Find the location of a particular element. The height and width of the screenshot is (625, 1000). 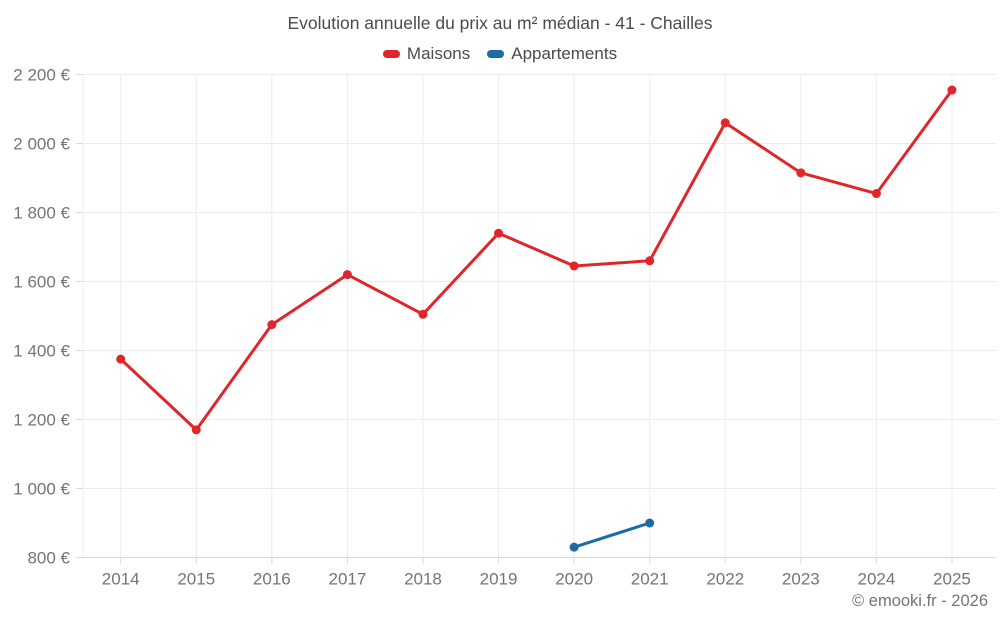

x-axis-label: 2023 is located at coordinates (801, 579).